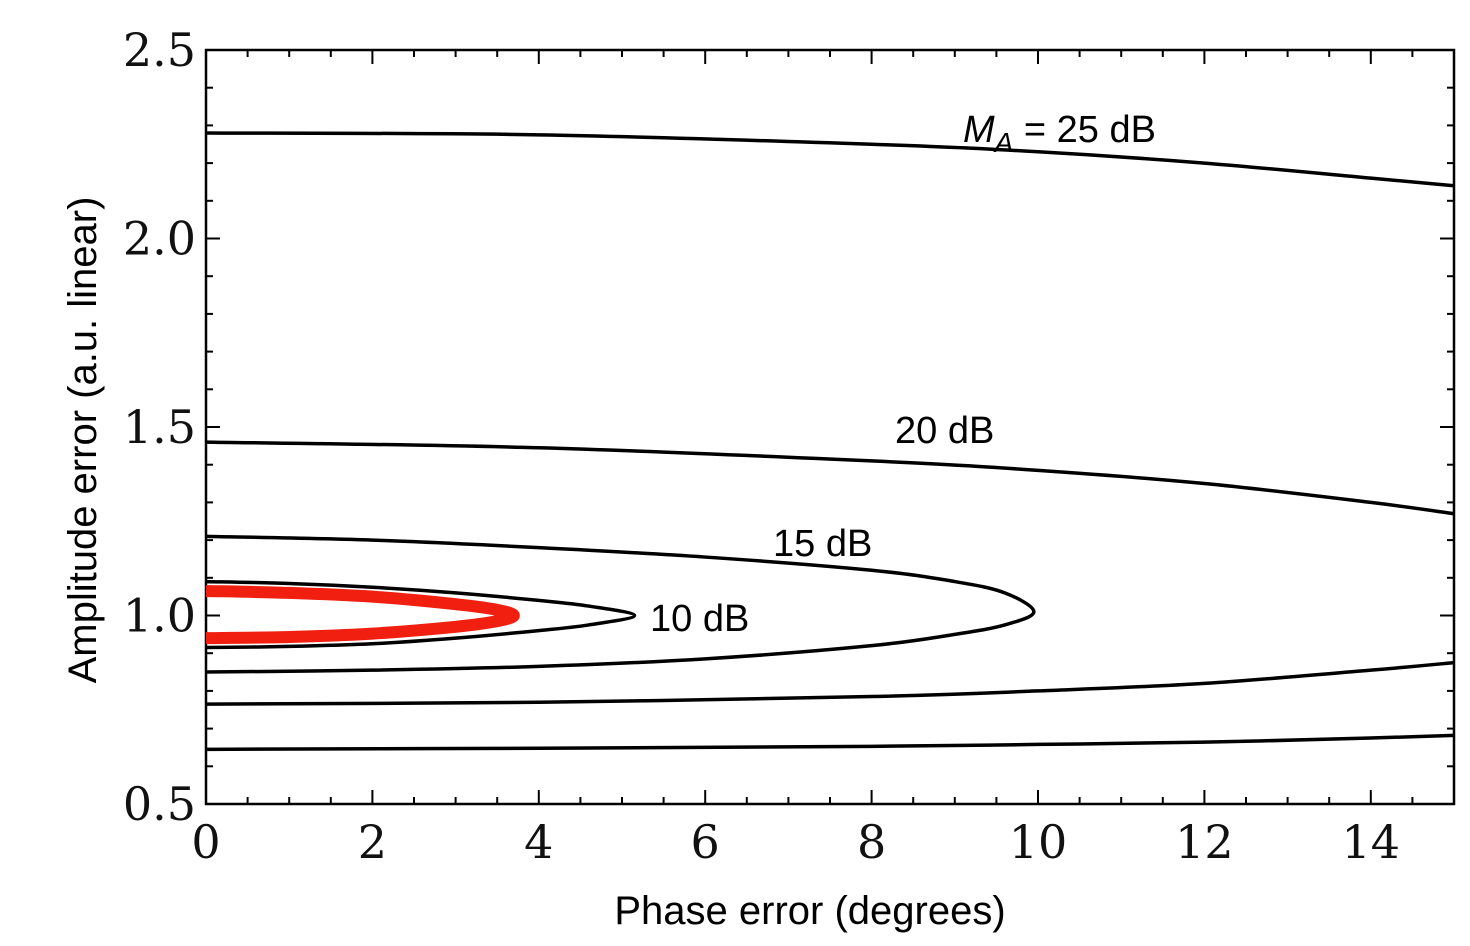 The height and width of the screenshot is (946, 1470). What do you see at coordinates (159, 616) in the screenshot?
I see `y-tick-label: 1.0` at bounding box center [159, 616].